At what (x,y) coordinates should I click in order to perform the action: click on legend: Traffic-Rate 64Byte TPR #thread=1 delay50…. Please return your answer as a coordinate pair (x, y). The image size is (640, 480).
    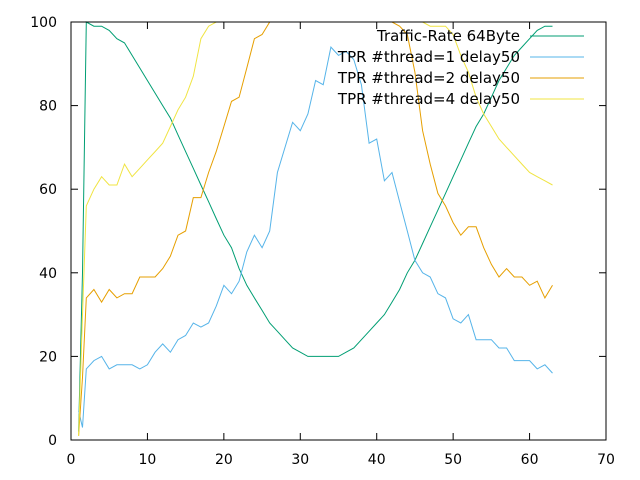
    Looking at the image, I should click on (460, 67).